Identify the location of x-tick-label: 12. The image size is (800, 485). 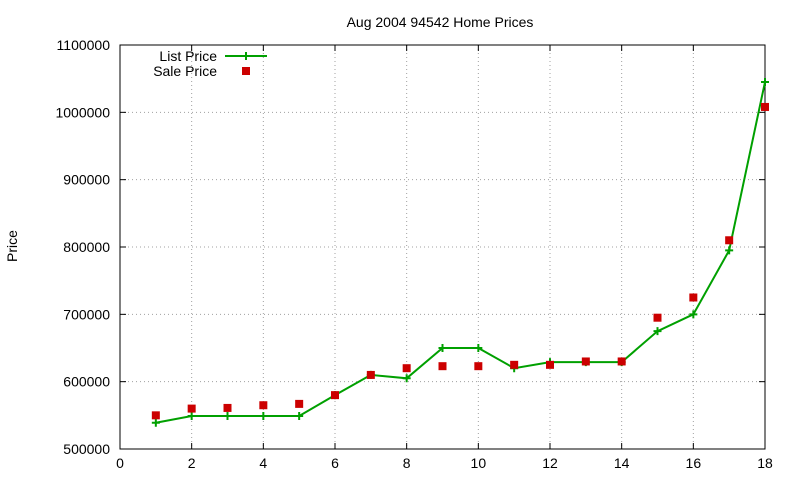
(550, 463).